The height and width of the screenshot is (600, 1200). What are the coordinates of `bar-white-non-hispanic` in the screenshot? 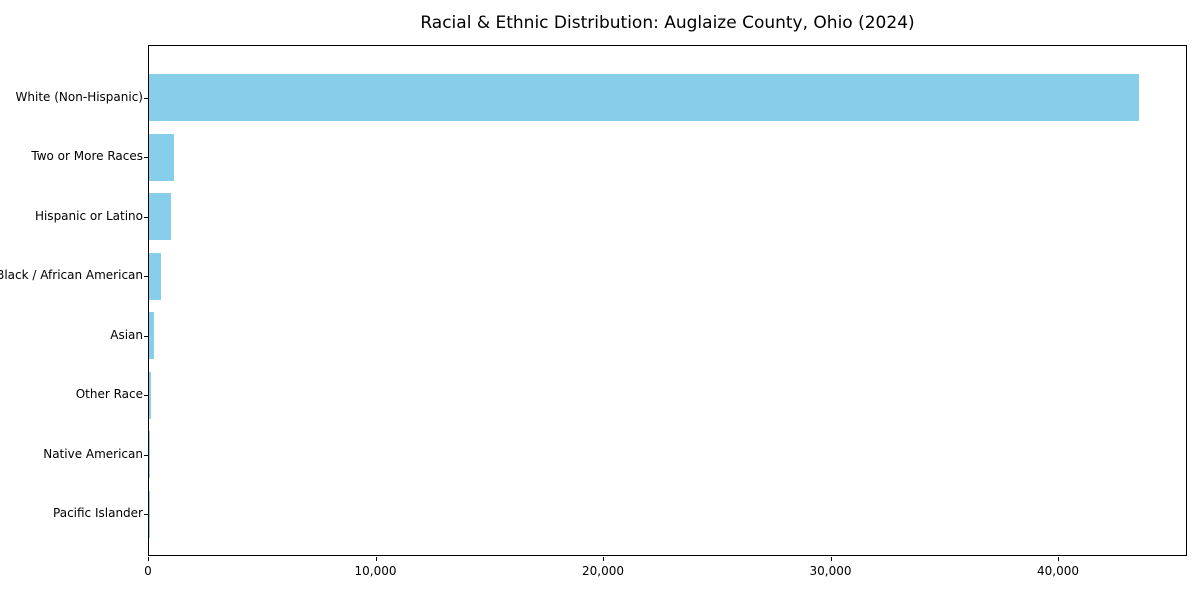 It's located at (644, 97).